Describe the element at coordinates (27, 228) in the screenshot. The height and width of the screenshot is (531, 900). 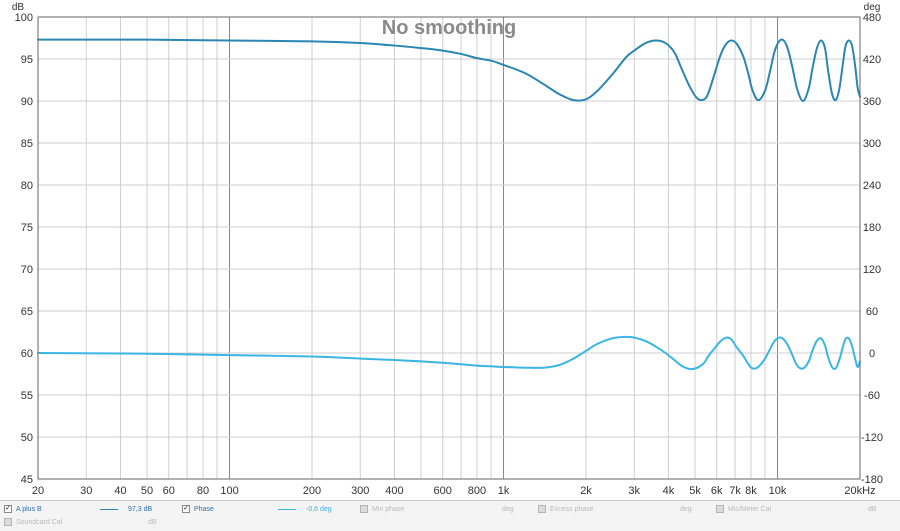
I see `y-left-tick-label: 75` at that location.